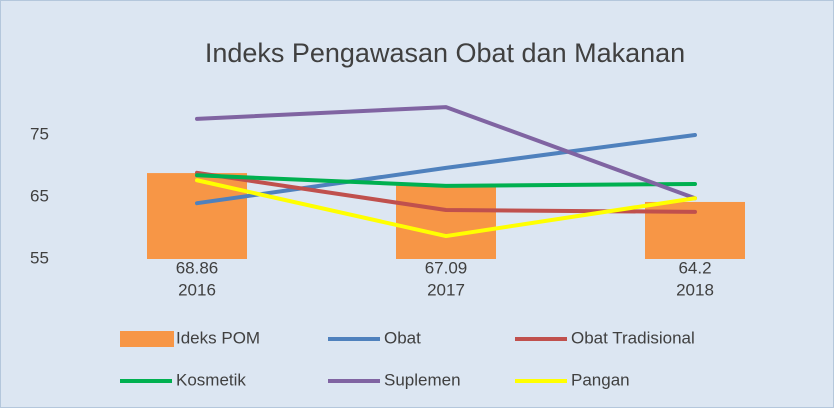  What do you see at coordinates (39, 195) in the screenshot?
I see `y-tick-label: 65` at bounding box center [39, 195].